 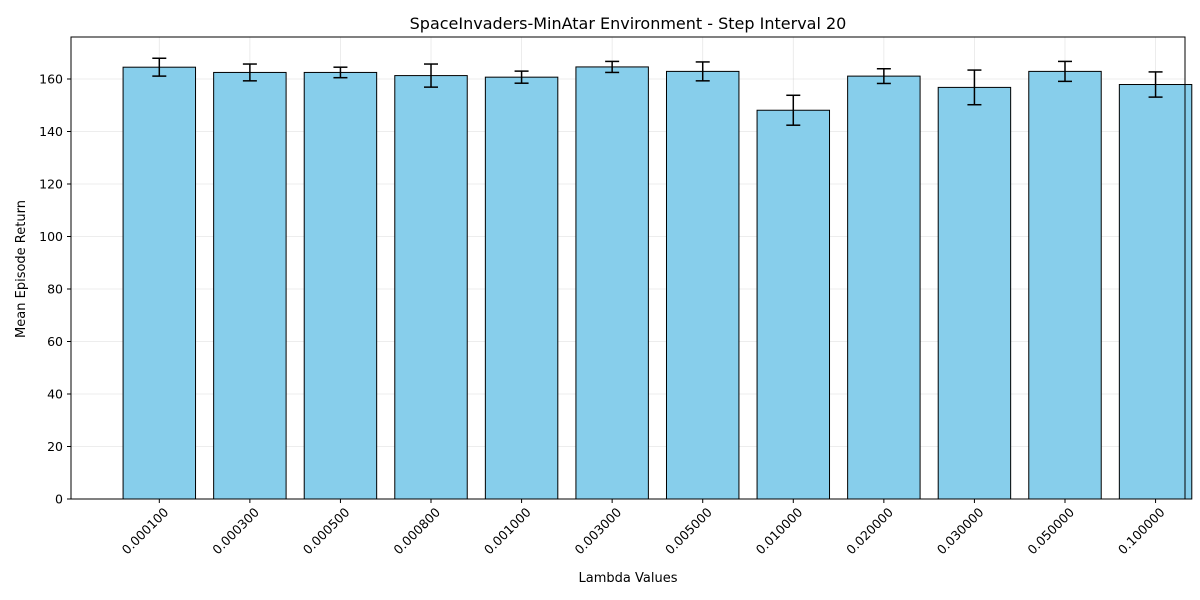 I want to click on x-tick-label: 0.003000, so click(x=597, y=530).